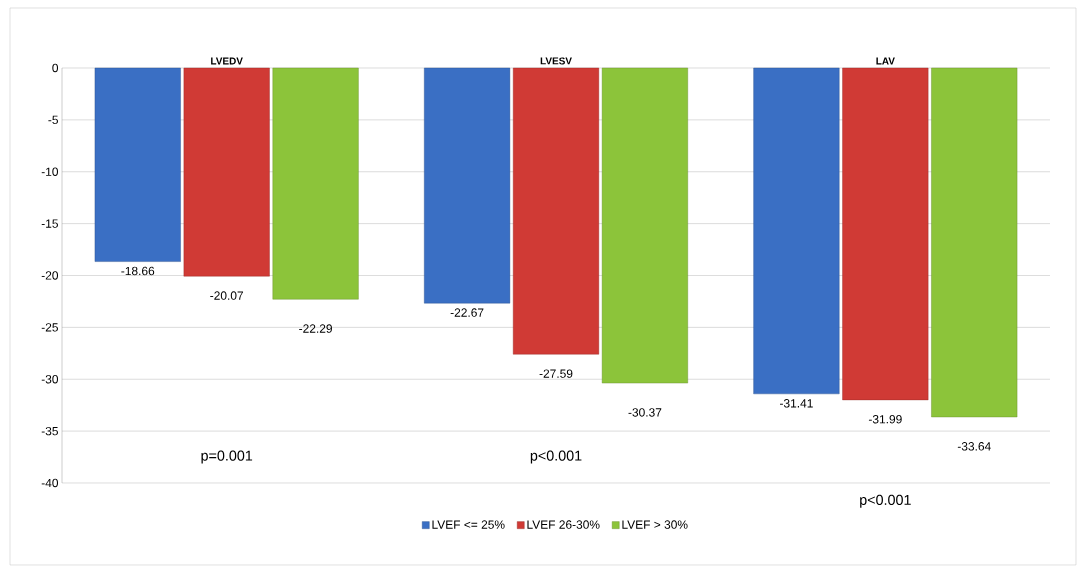 Image resolution: width=1086 pixels, height=573 pixels. Describe the element at coordinates (49, 223) in the screenshot. I see `y-tick-label: -15` at that location.